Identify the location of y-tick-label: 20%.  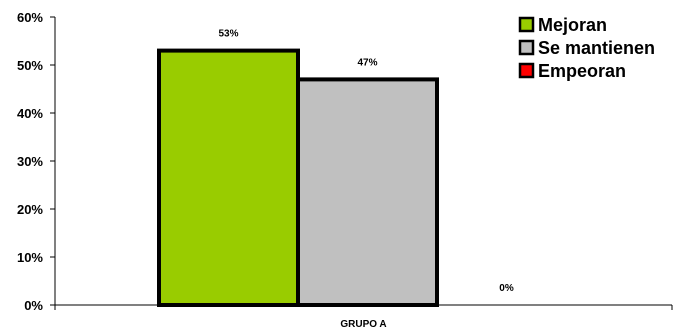
(30, 209).